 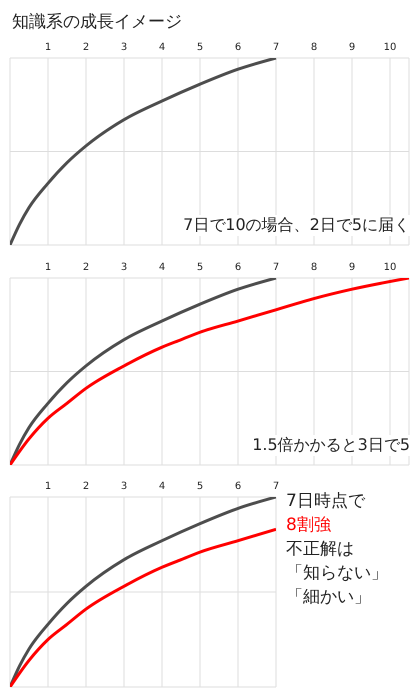 I want to click on text: 7日時点で, so click(x=326, y=501).